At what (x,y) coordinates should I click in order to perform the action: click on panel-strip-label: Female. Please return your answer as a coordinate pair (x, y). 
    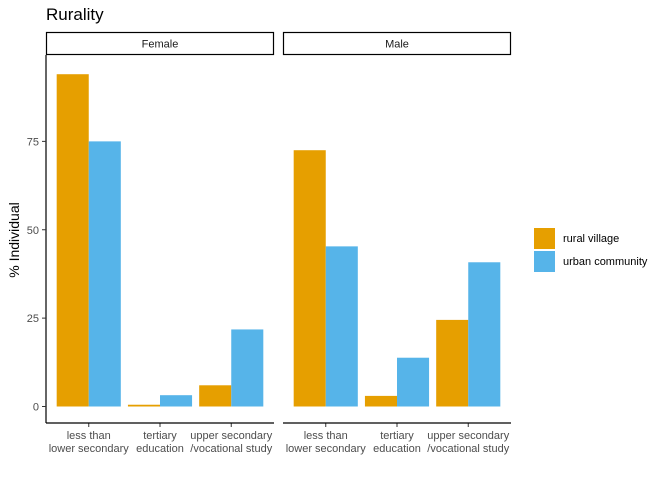
    Looking at the image, I should click on (160, 45).